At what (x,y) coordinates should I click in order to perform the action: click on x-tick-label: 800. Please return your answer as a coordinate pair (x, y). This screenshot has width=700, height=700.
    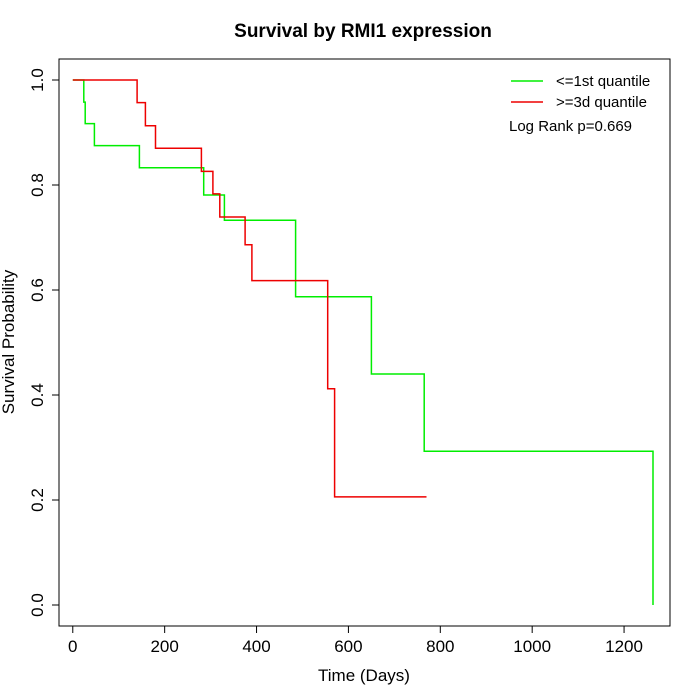
    Looking at the image, I should click on (440, 646).